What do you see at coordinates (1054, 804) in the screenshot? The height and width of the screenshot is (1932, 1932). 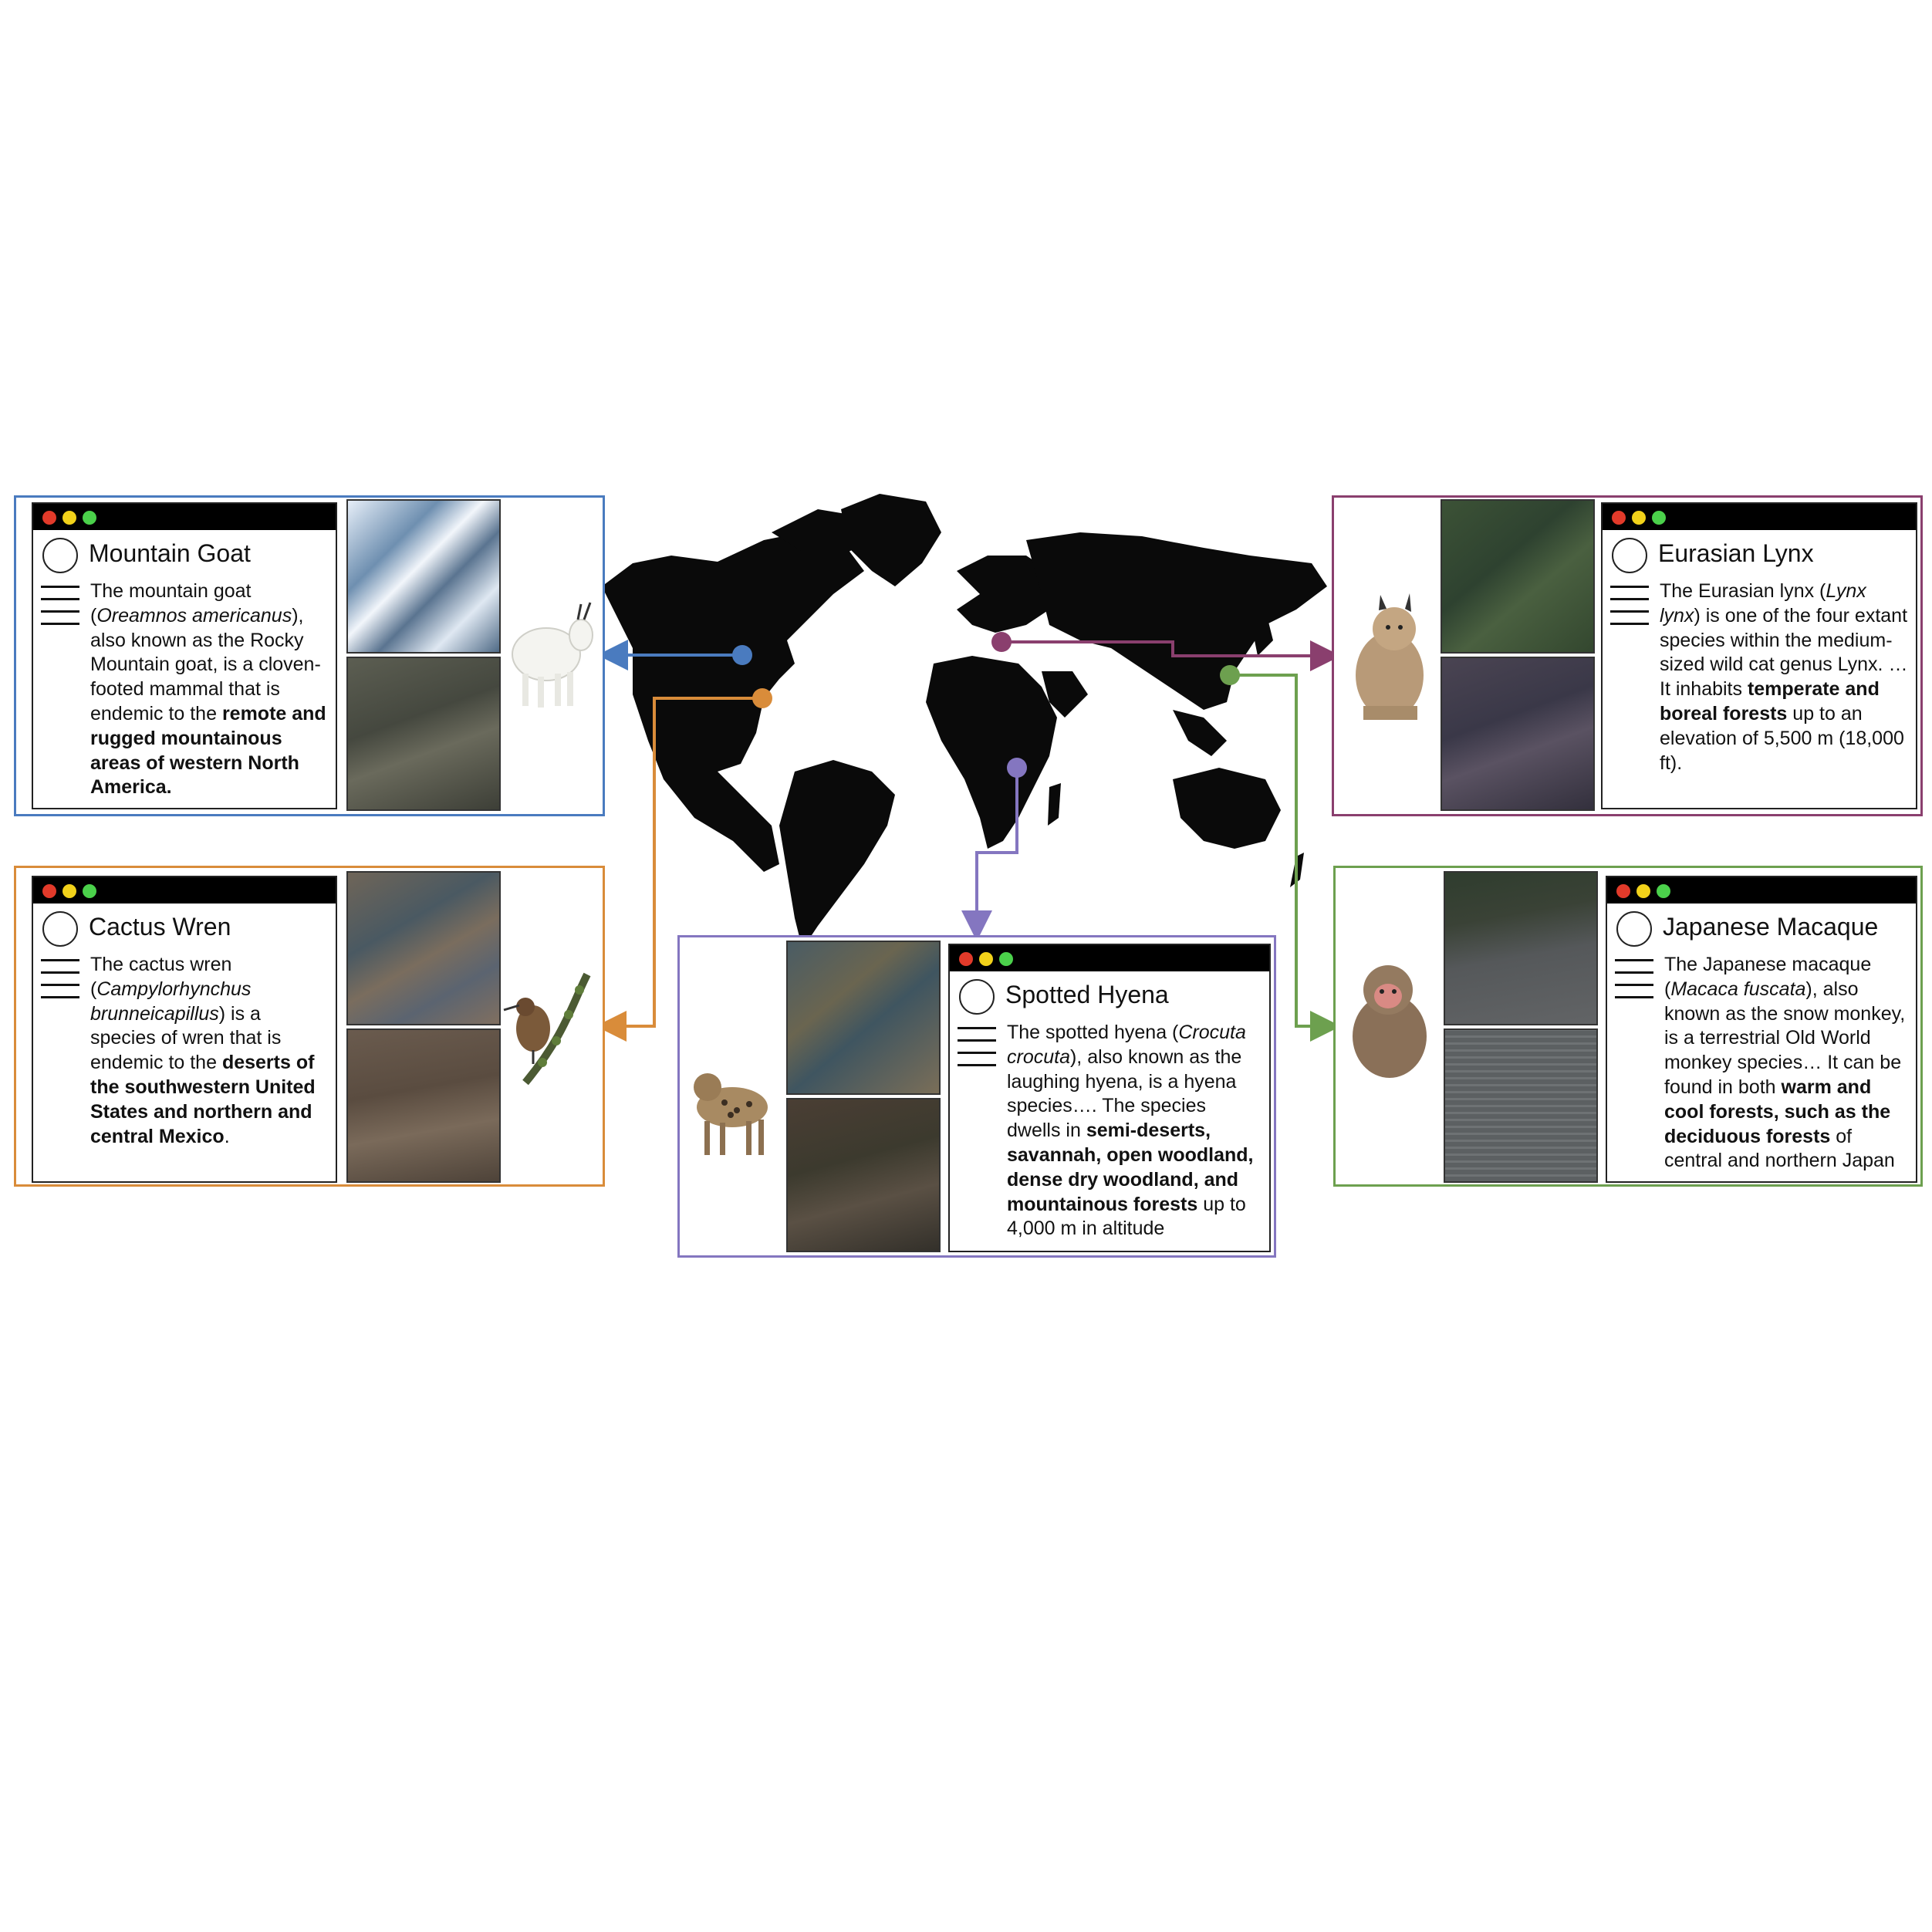 I see `madagascar` at bounding box center [1054, 804].